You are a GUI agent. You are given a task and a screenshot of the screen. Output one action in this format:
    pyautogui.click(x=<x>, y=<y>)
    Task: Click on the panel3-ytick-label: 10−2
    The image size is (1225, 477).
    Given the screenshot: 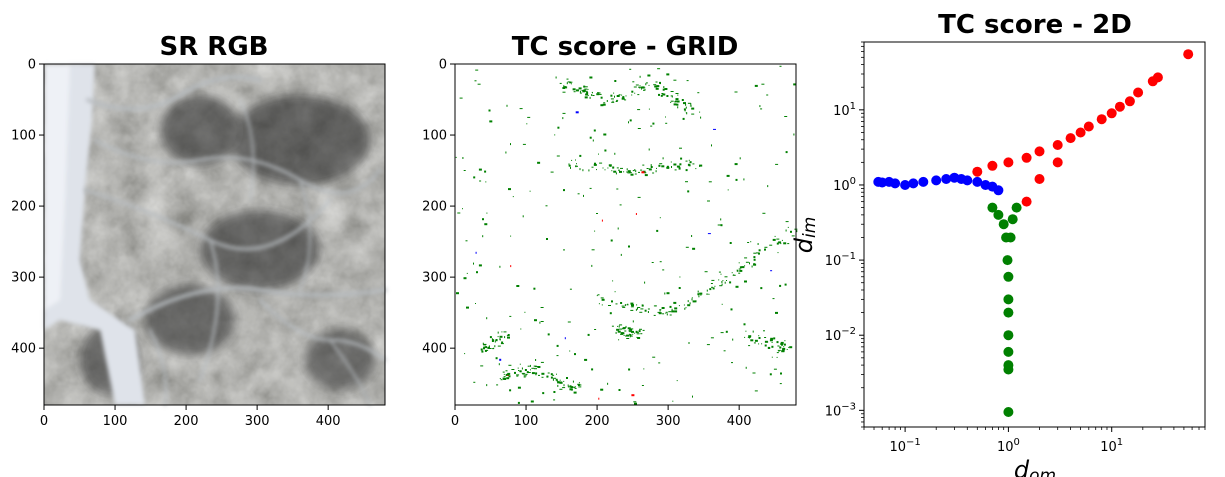 What is the action you would take?
    pyautogui.click(x=840, y=335)
    